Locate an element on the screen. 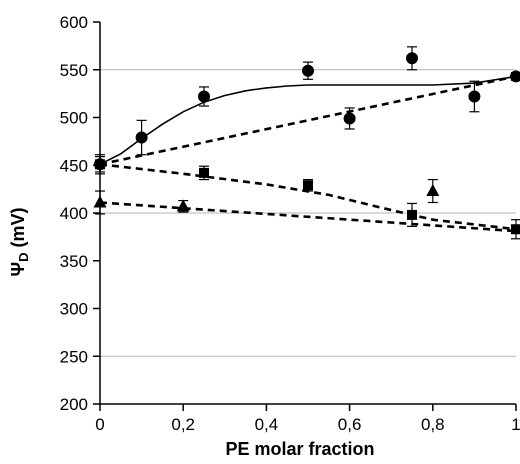 The width and height of the screenshot is (520, 464). y-axis-title-unit: (mV) is located at coordinates (18, 230).